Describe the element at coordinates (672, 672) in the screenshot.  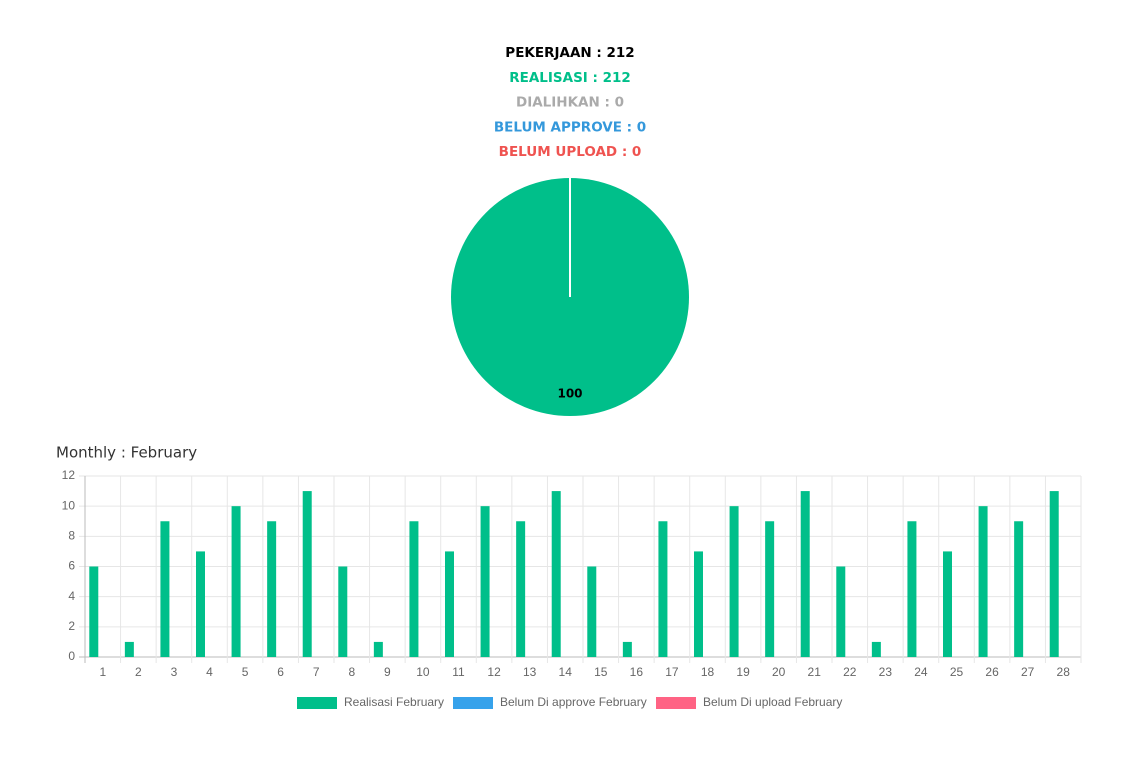
I see `x-tick-label: 17` at that location.